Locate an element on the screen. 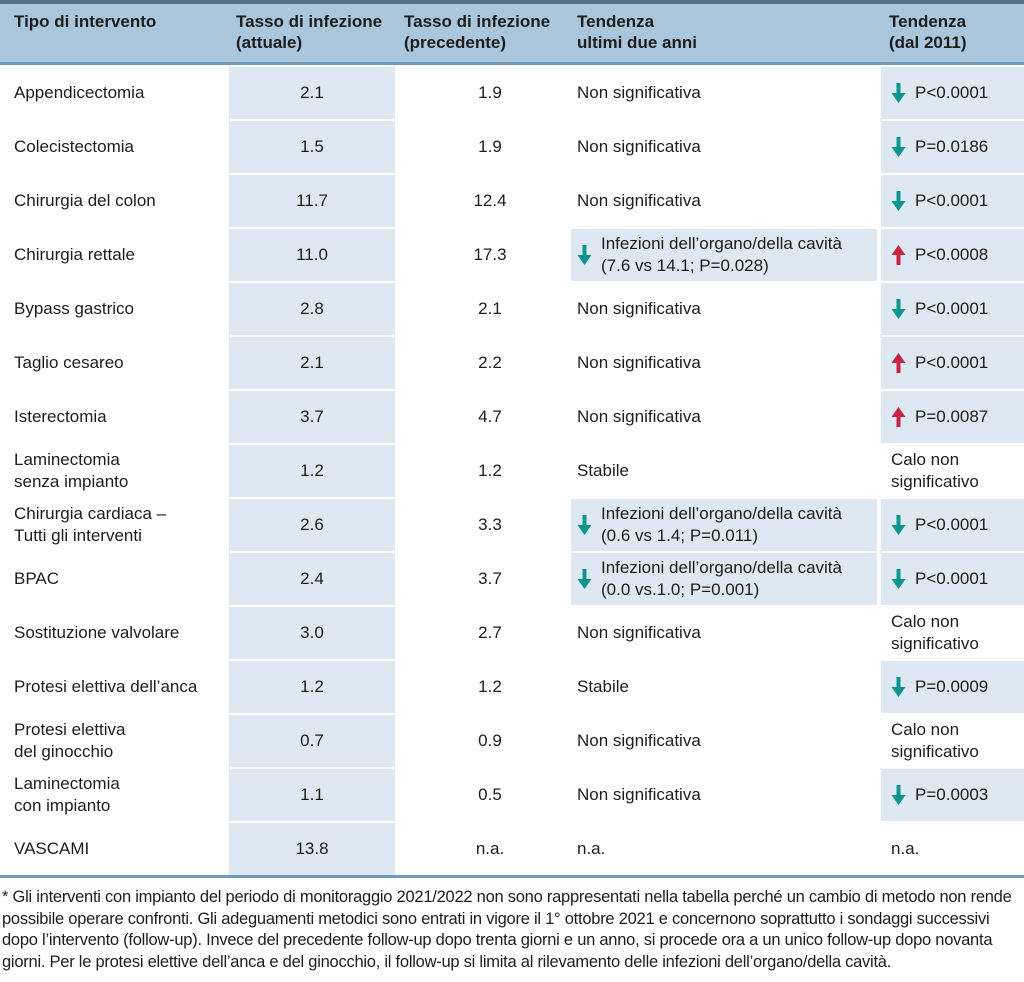  intervention-name: Laminectomia senza impianto is located at coordinates (71, 470).